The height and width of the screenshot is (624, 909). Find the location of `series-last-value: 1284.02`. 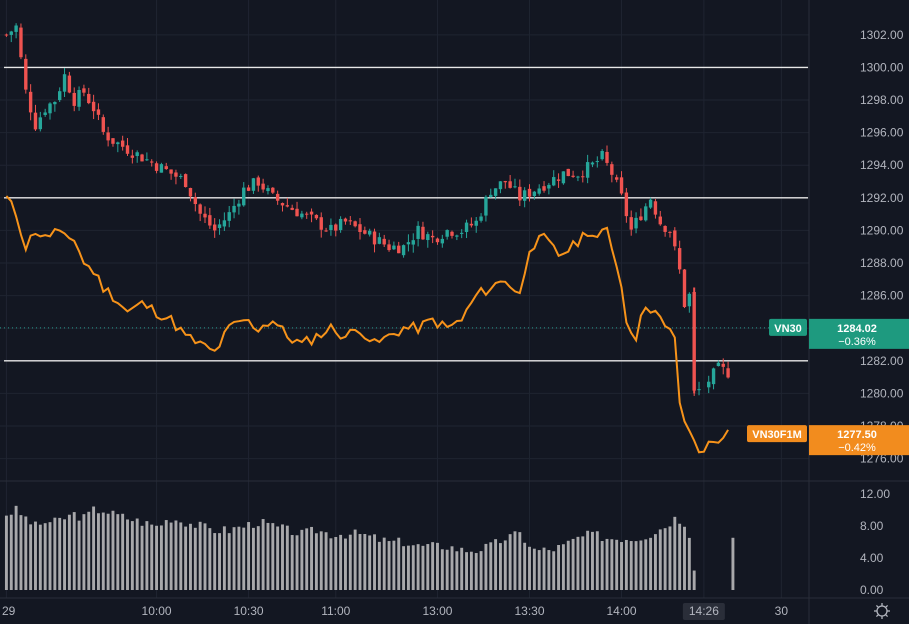

series-last-value: 1284.02 is located at coordinates (857, 329).